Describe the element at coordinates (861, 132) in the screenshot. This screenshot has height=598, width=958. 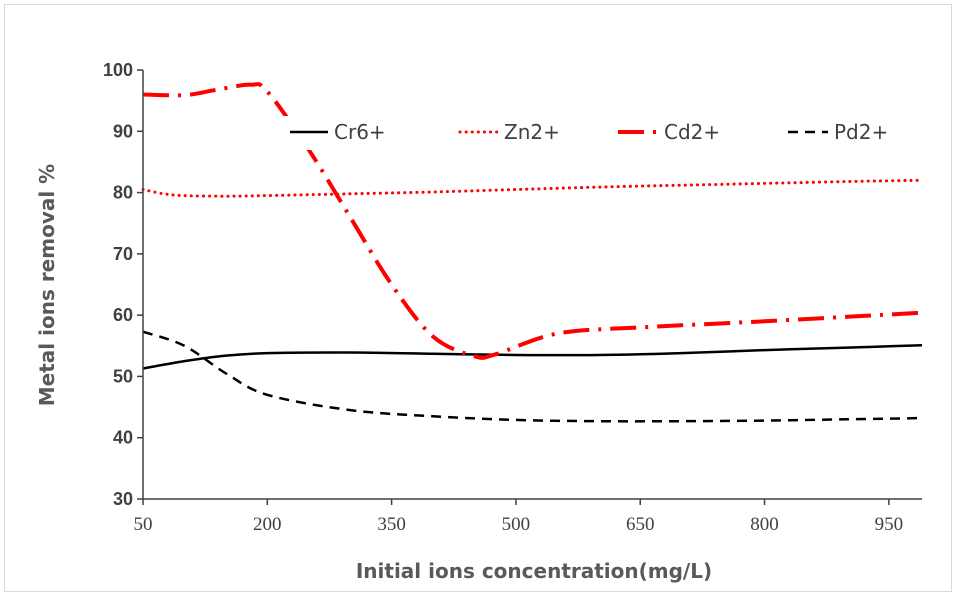
I see `legend-label: Pd2+` at that location.